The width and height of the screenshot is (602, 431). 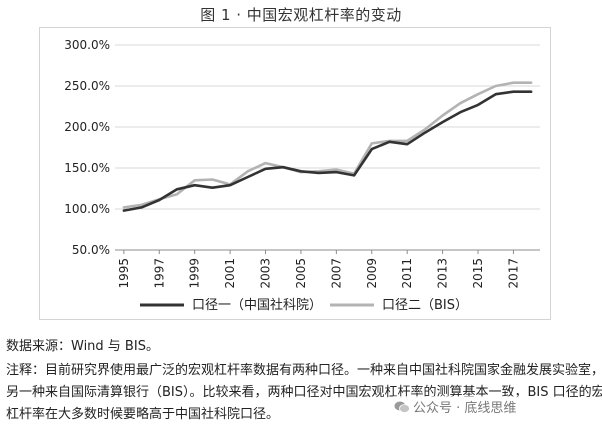 I want to click on y-tick-label: 100.0%, so click(x=87, y=209).